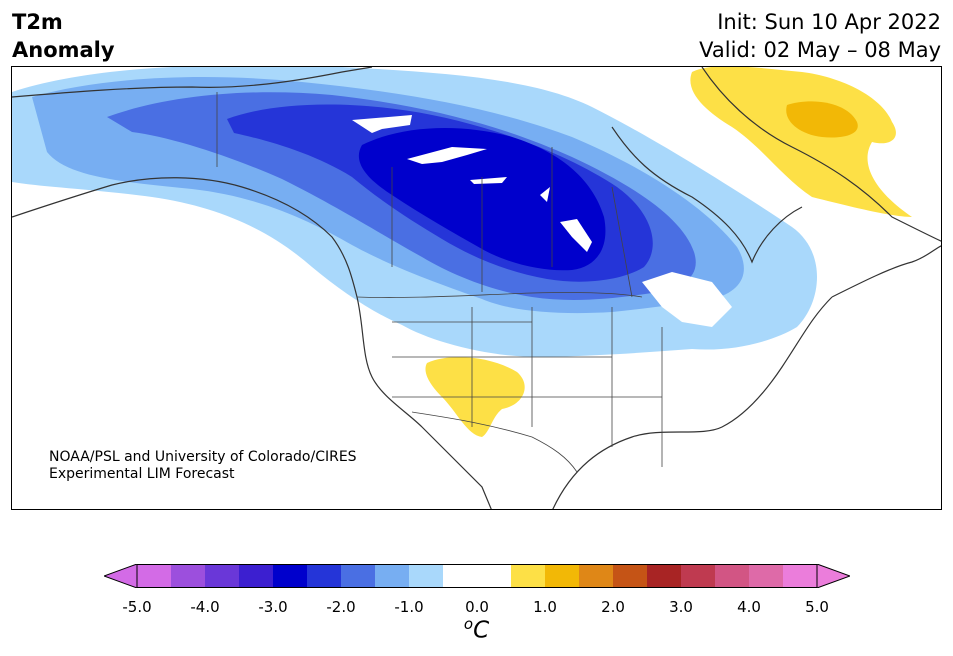 This screenshot has width=953, height=656. Describe the element at coordinates (681, 607) in the screenshot. I see `colorbar-tick-label: 3.0` at that location.